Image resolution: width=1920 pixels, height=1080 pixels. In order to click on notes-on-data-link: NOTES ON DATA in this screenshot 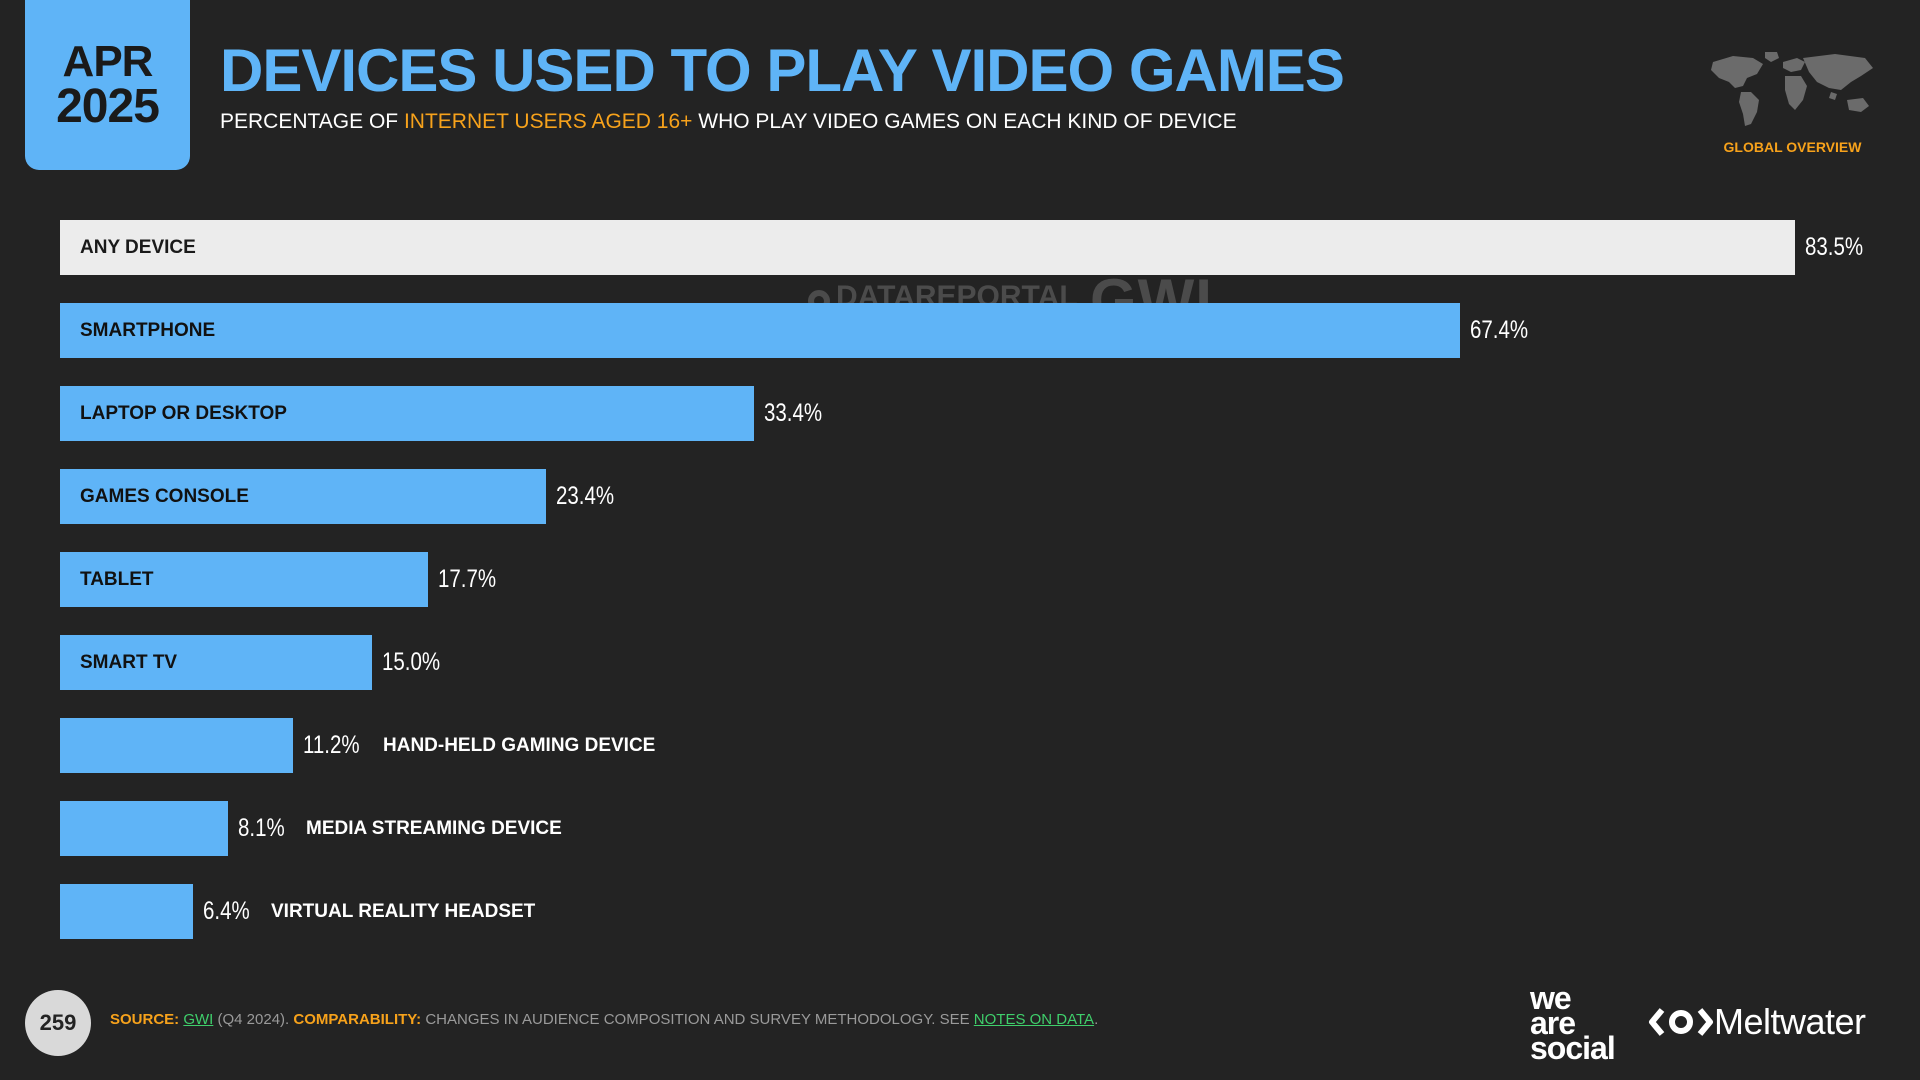, I will do `click(1034, 1019)`.